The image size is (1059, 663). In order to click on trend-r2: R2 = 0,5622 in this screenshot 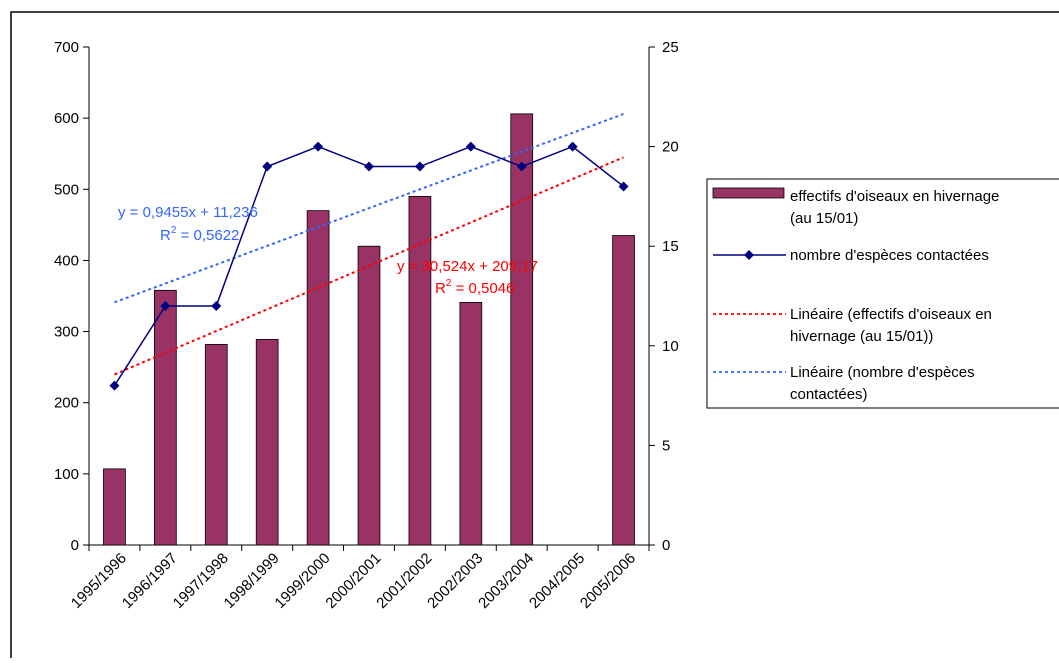, I will do `click(199, 234)`.